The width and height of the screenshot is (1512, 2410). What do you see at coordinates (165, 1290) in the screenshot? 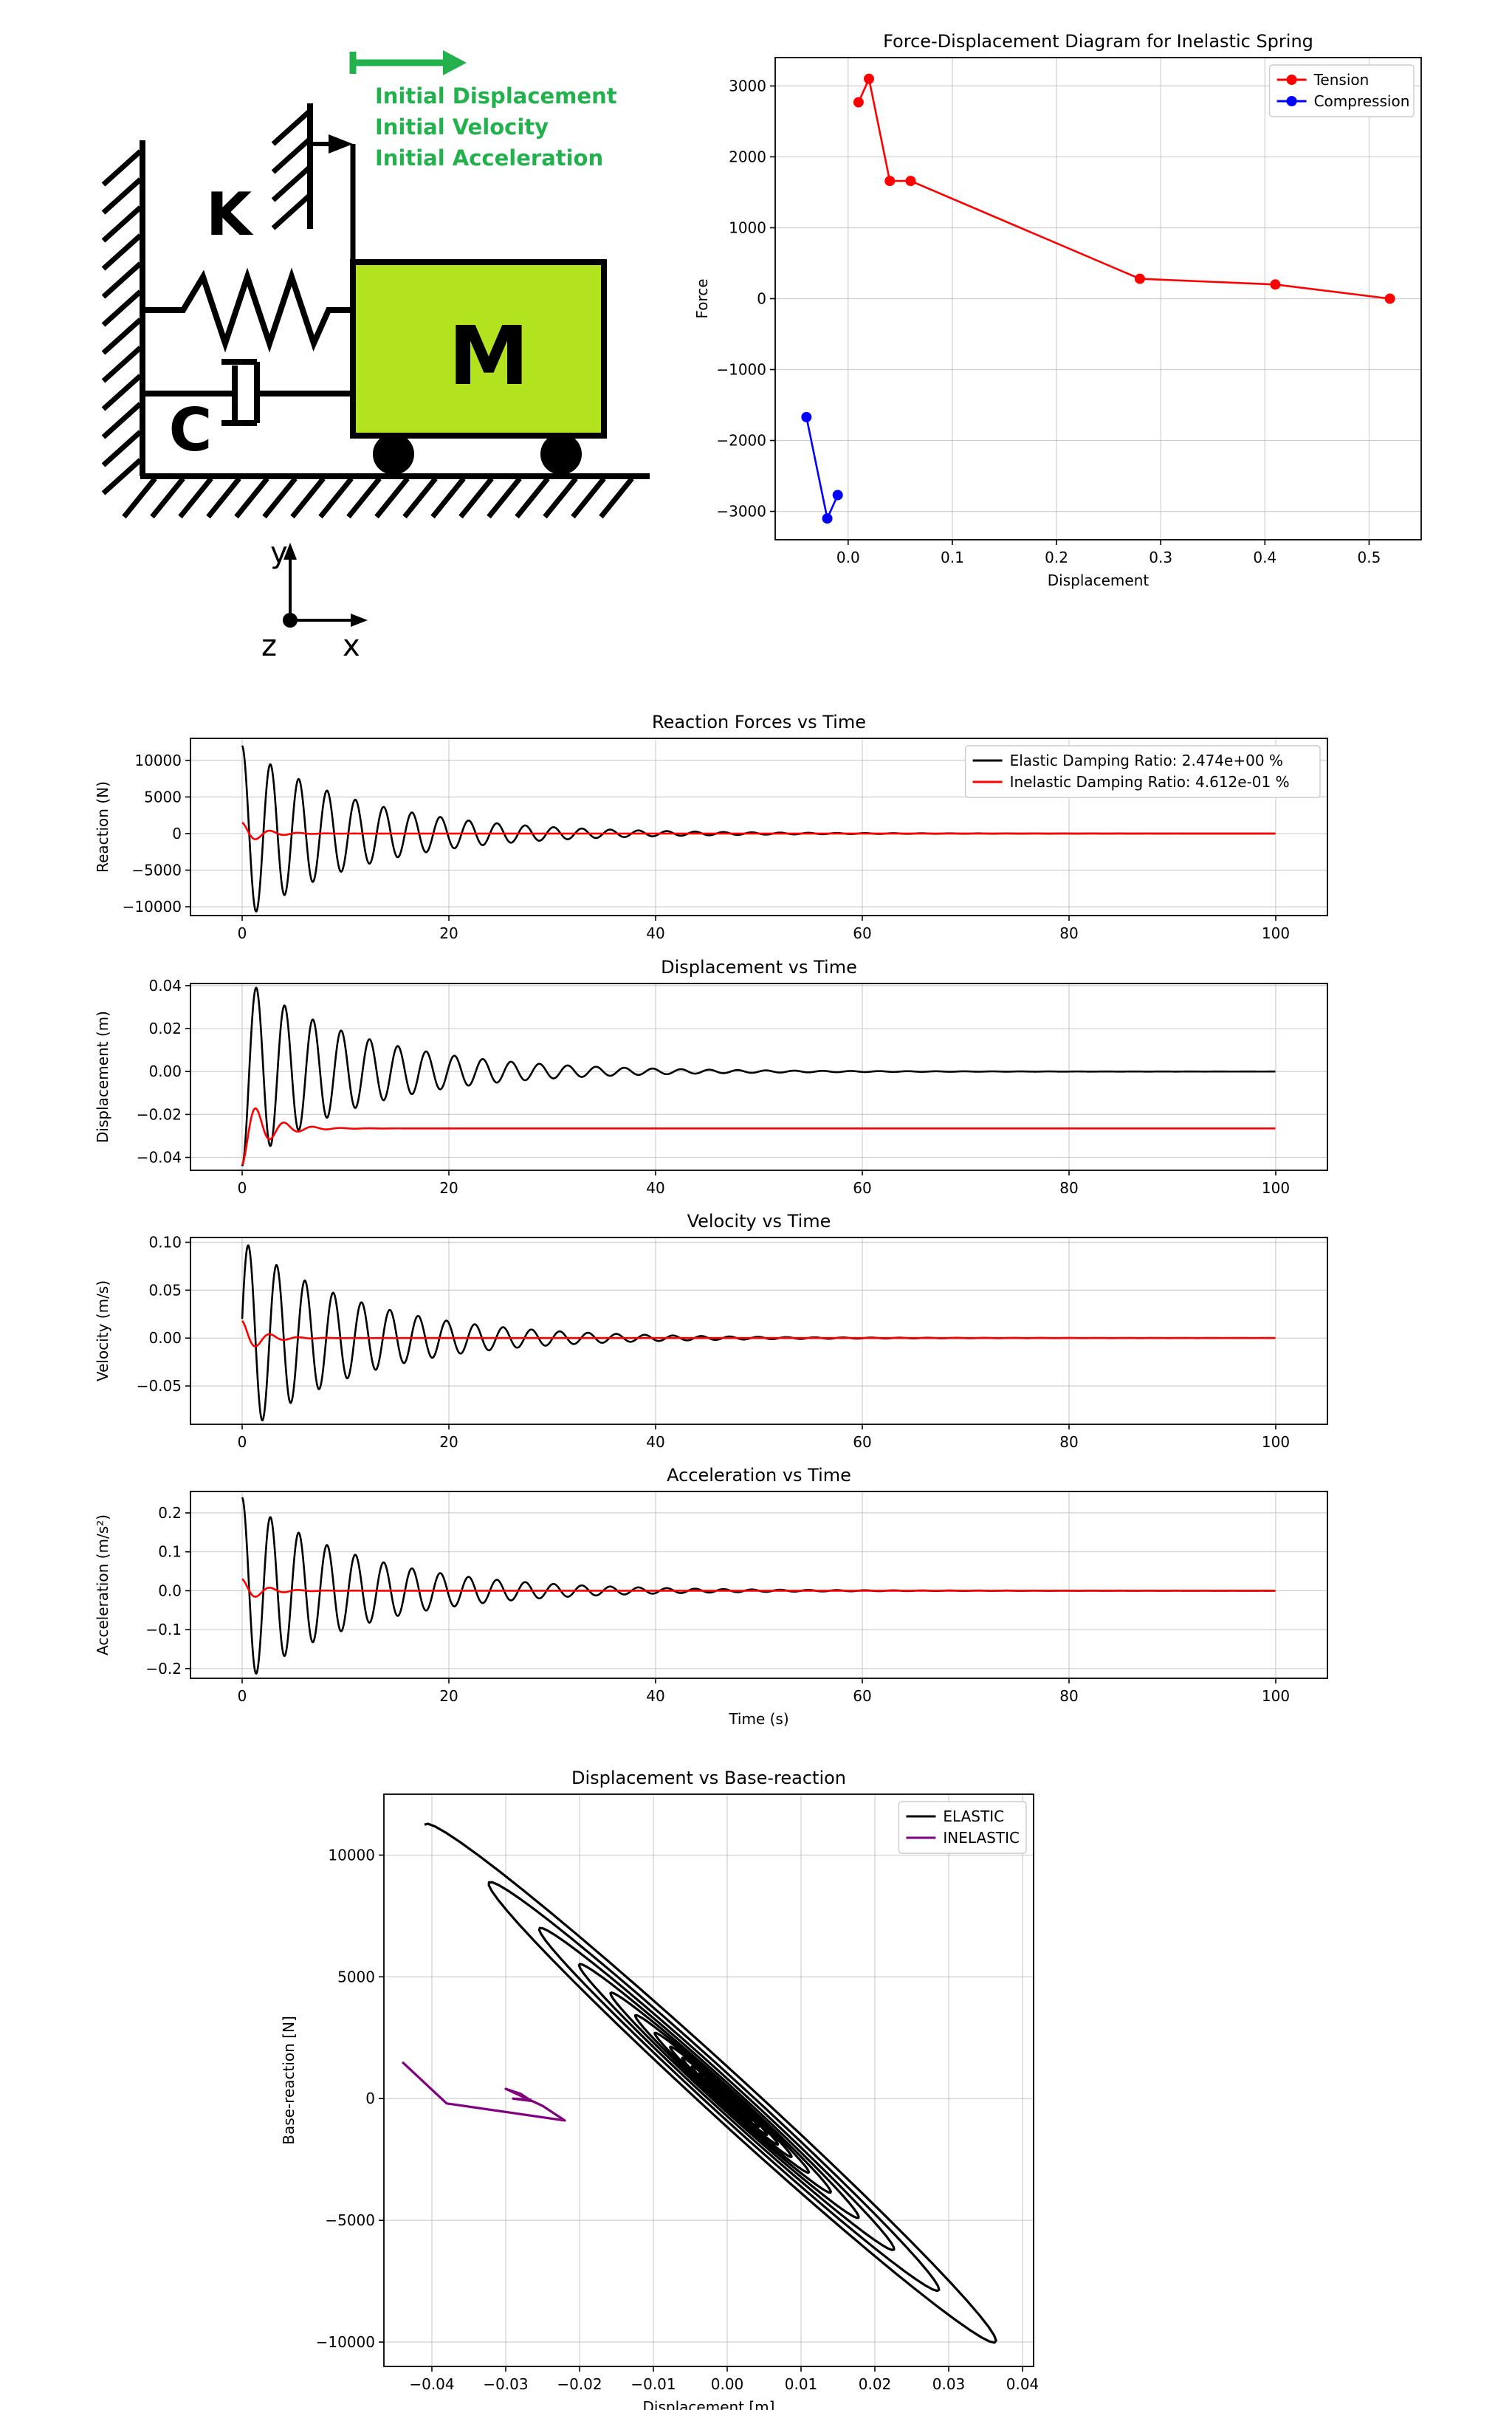
I see `y-tick-label: 0.05` at bounding box center [165, 1290].